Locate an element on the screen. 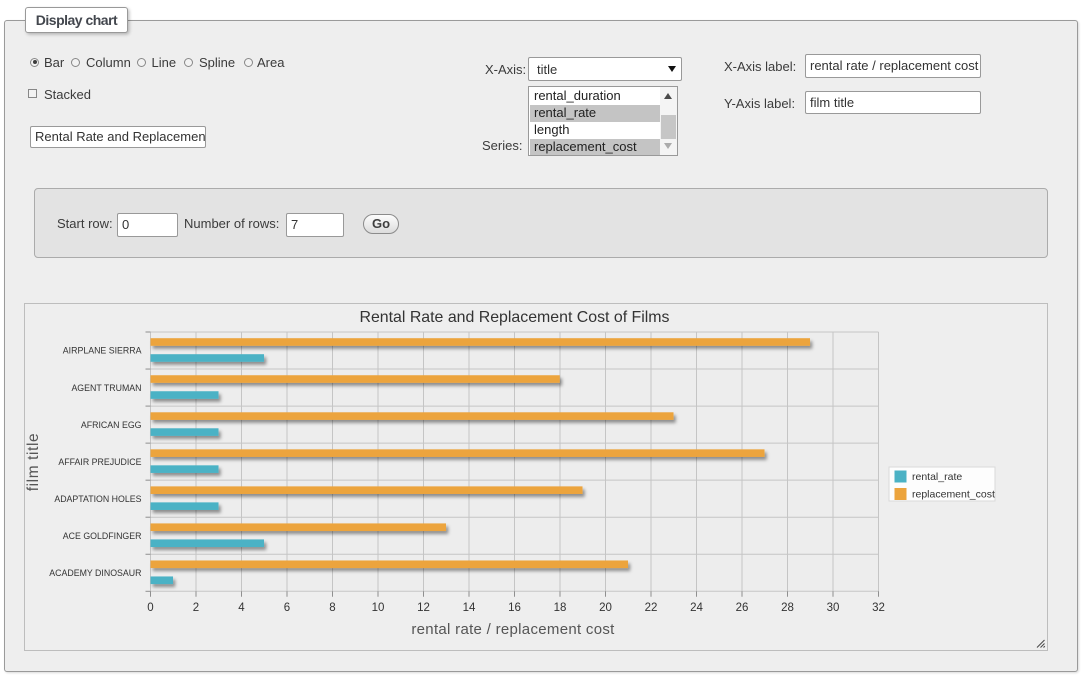  svg-text: AFFAIR PREJUDICE is located at coordinates (99, 462).